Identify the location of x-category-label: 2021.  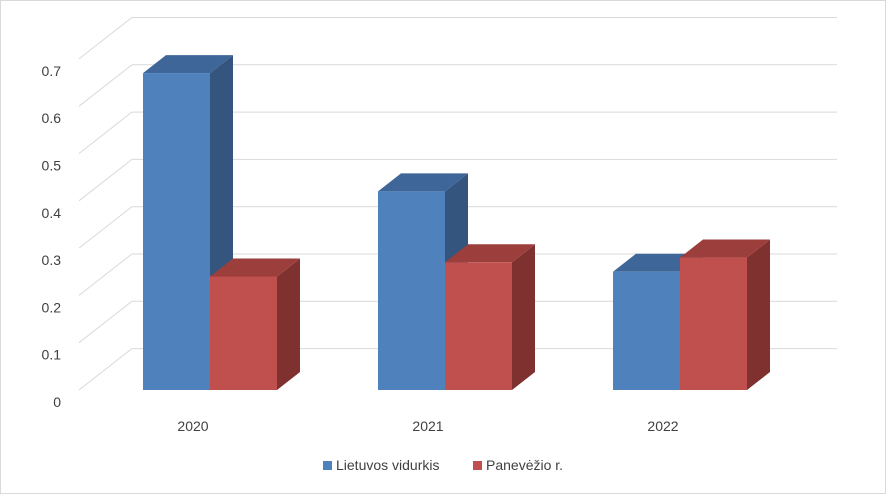
(427, 426).